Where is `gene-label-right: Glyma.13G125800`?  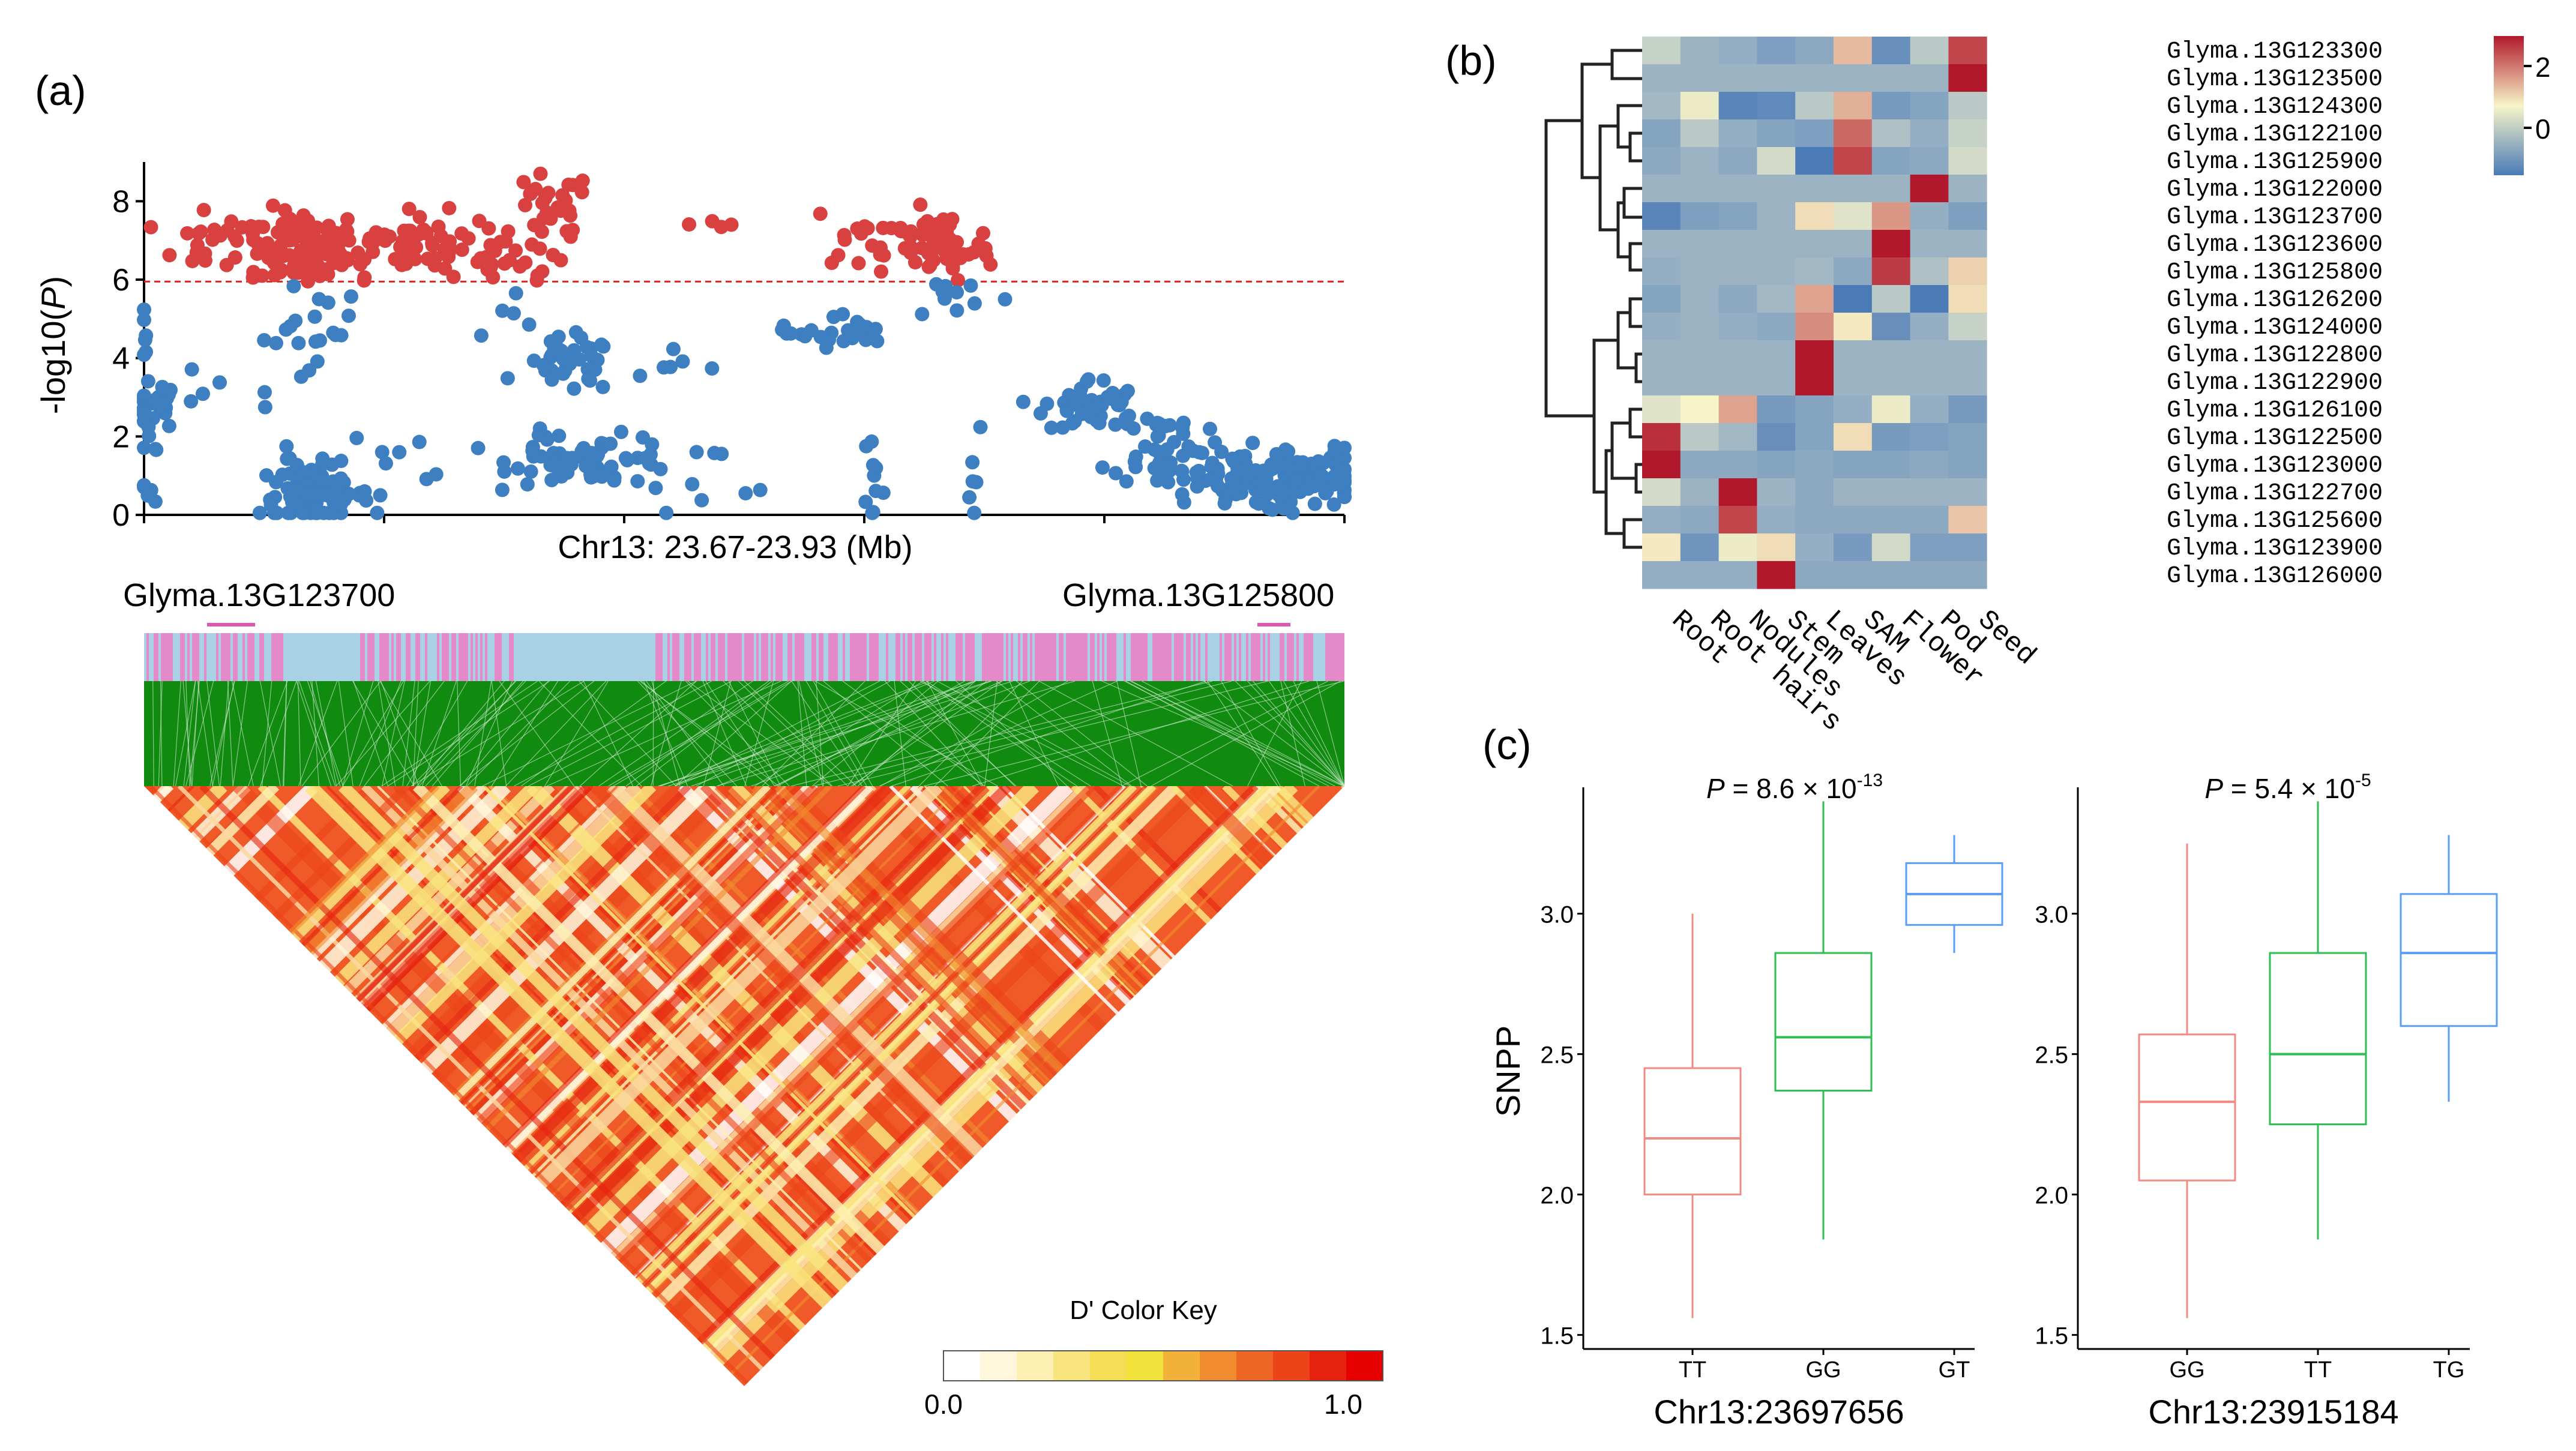
gene-label-right: Glyma.13G125800 is located at coordinates (1198, 595).